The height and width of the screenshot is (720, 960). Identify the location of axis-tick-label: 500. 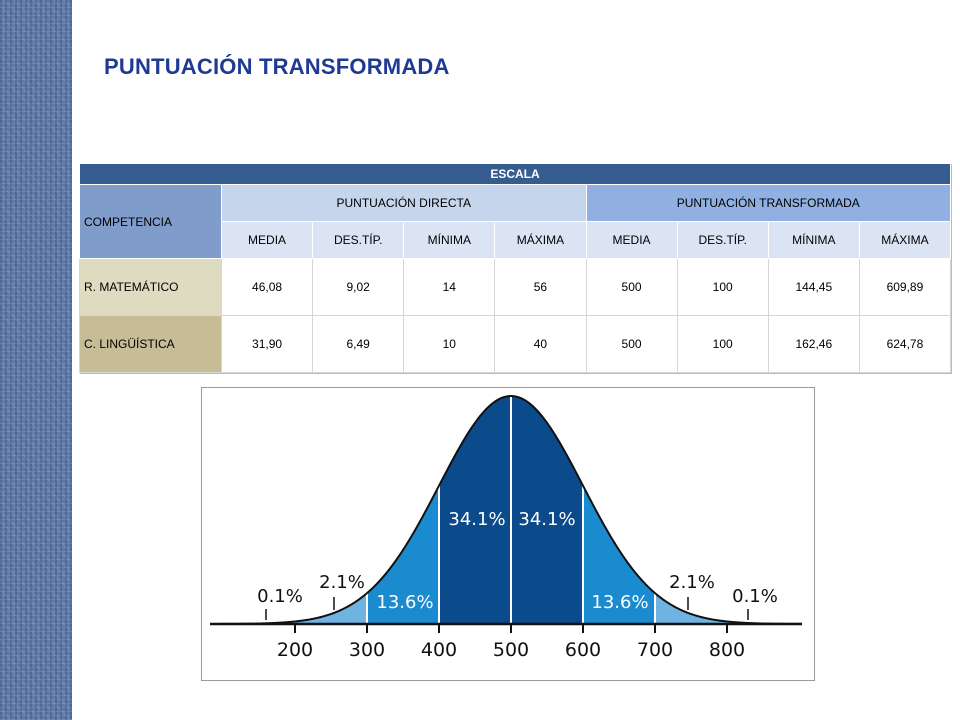
(511, 650).